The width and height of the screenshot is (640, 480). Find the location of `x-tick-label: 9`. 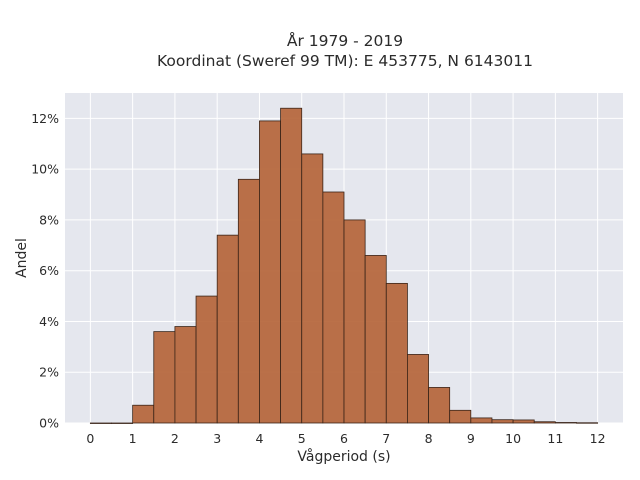

x-tick-label: 9 is located at coordinates (471, 438).